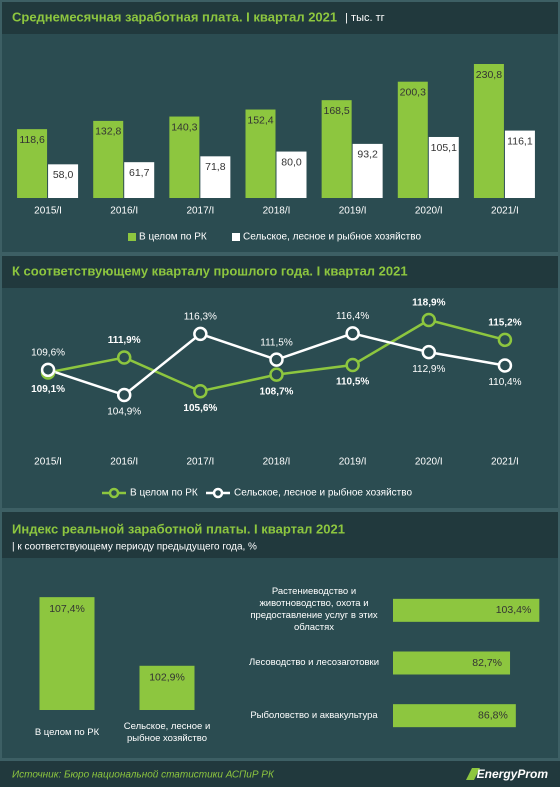 The image size is (560, 787). I want to click on value-label: 82,7%, so click(487, 663).